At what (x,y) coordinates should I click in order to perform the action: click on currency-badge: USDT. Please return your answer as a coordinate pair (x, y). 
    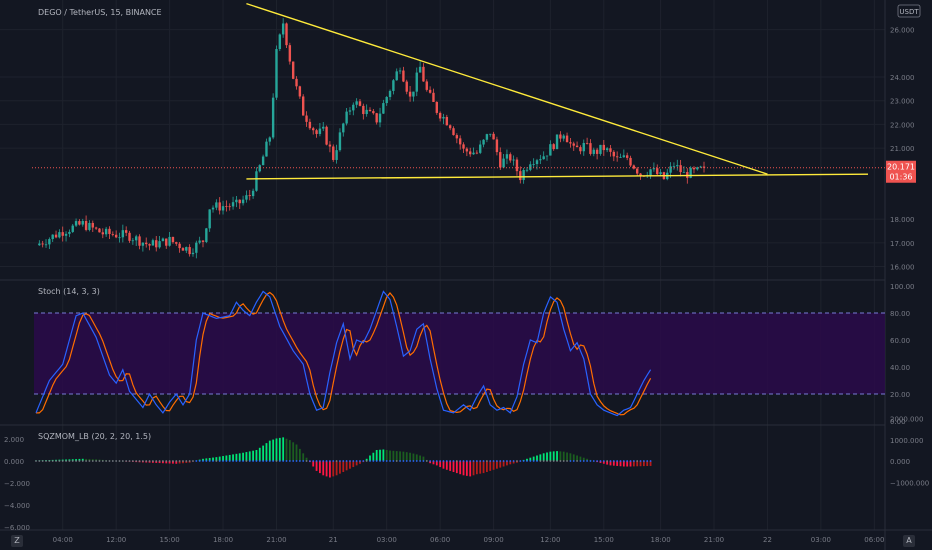
    Looking at the image, I should click on (909, 12).